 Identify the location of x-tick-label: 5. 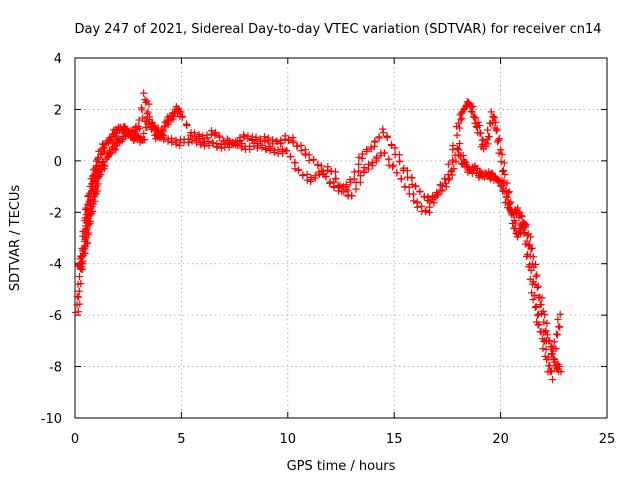
(181, 439).